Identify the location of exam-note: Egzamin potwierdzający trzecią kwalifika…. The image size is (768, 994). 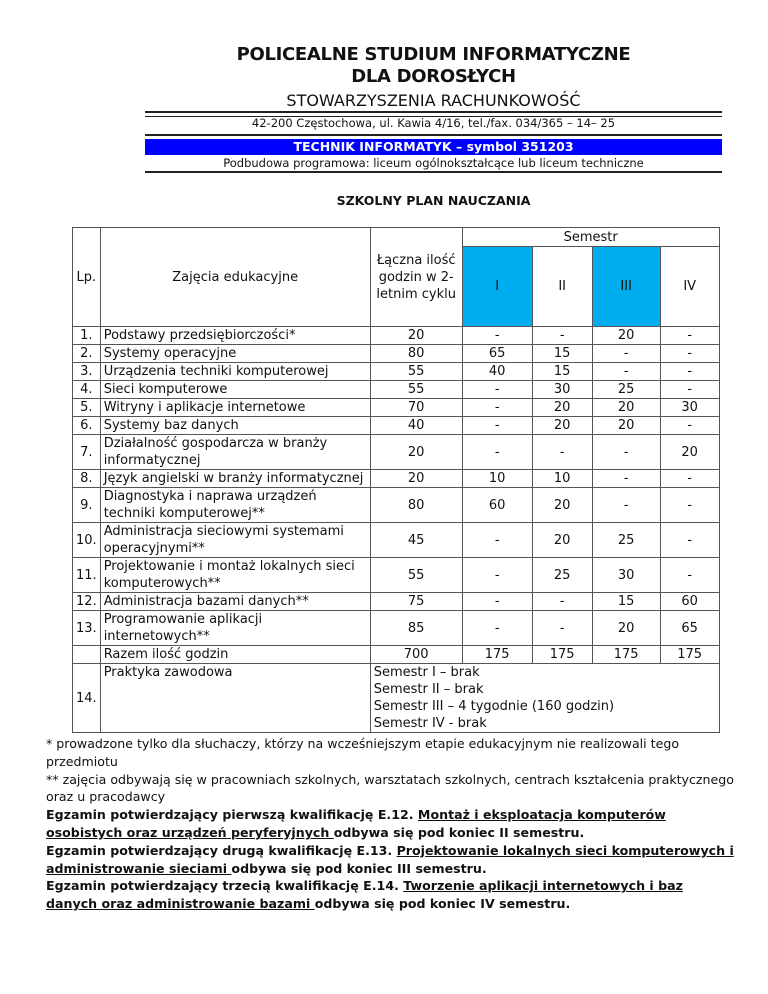
(391, 895).